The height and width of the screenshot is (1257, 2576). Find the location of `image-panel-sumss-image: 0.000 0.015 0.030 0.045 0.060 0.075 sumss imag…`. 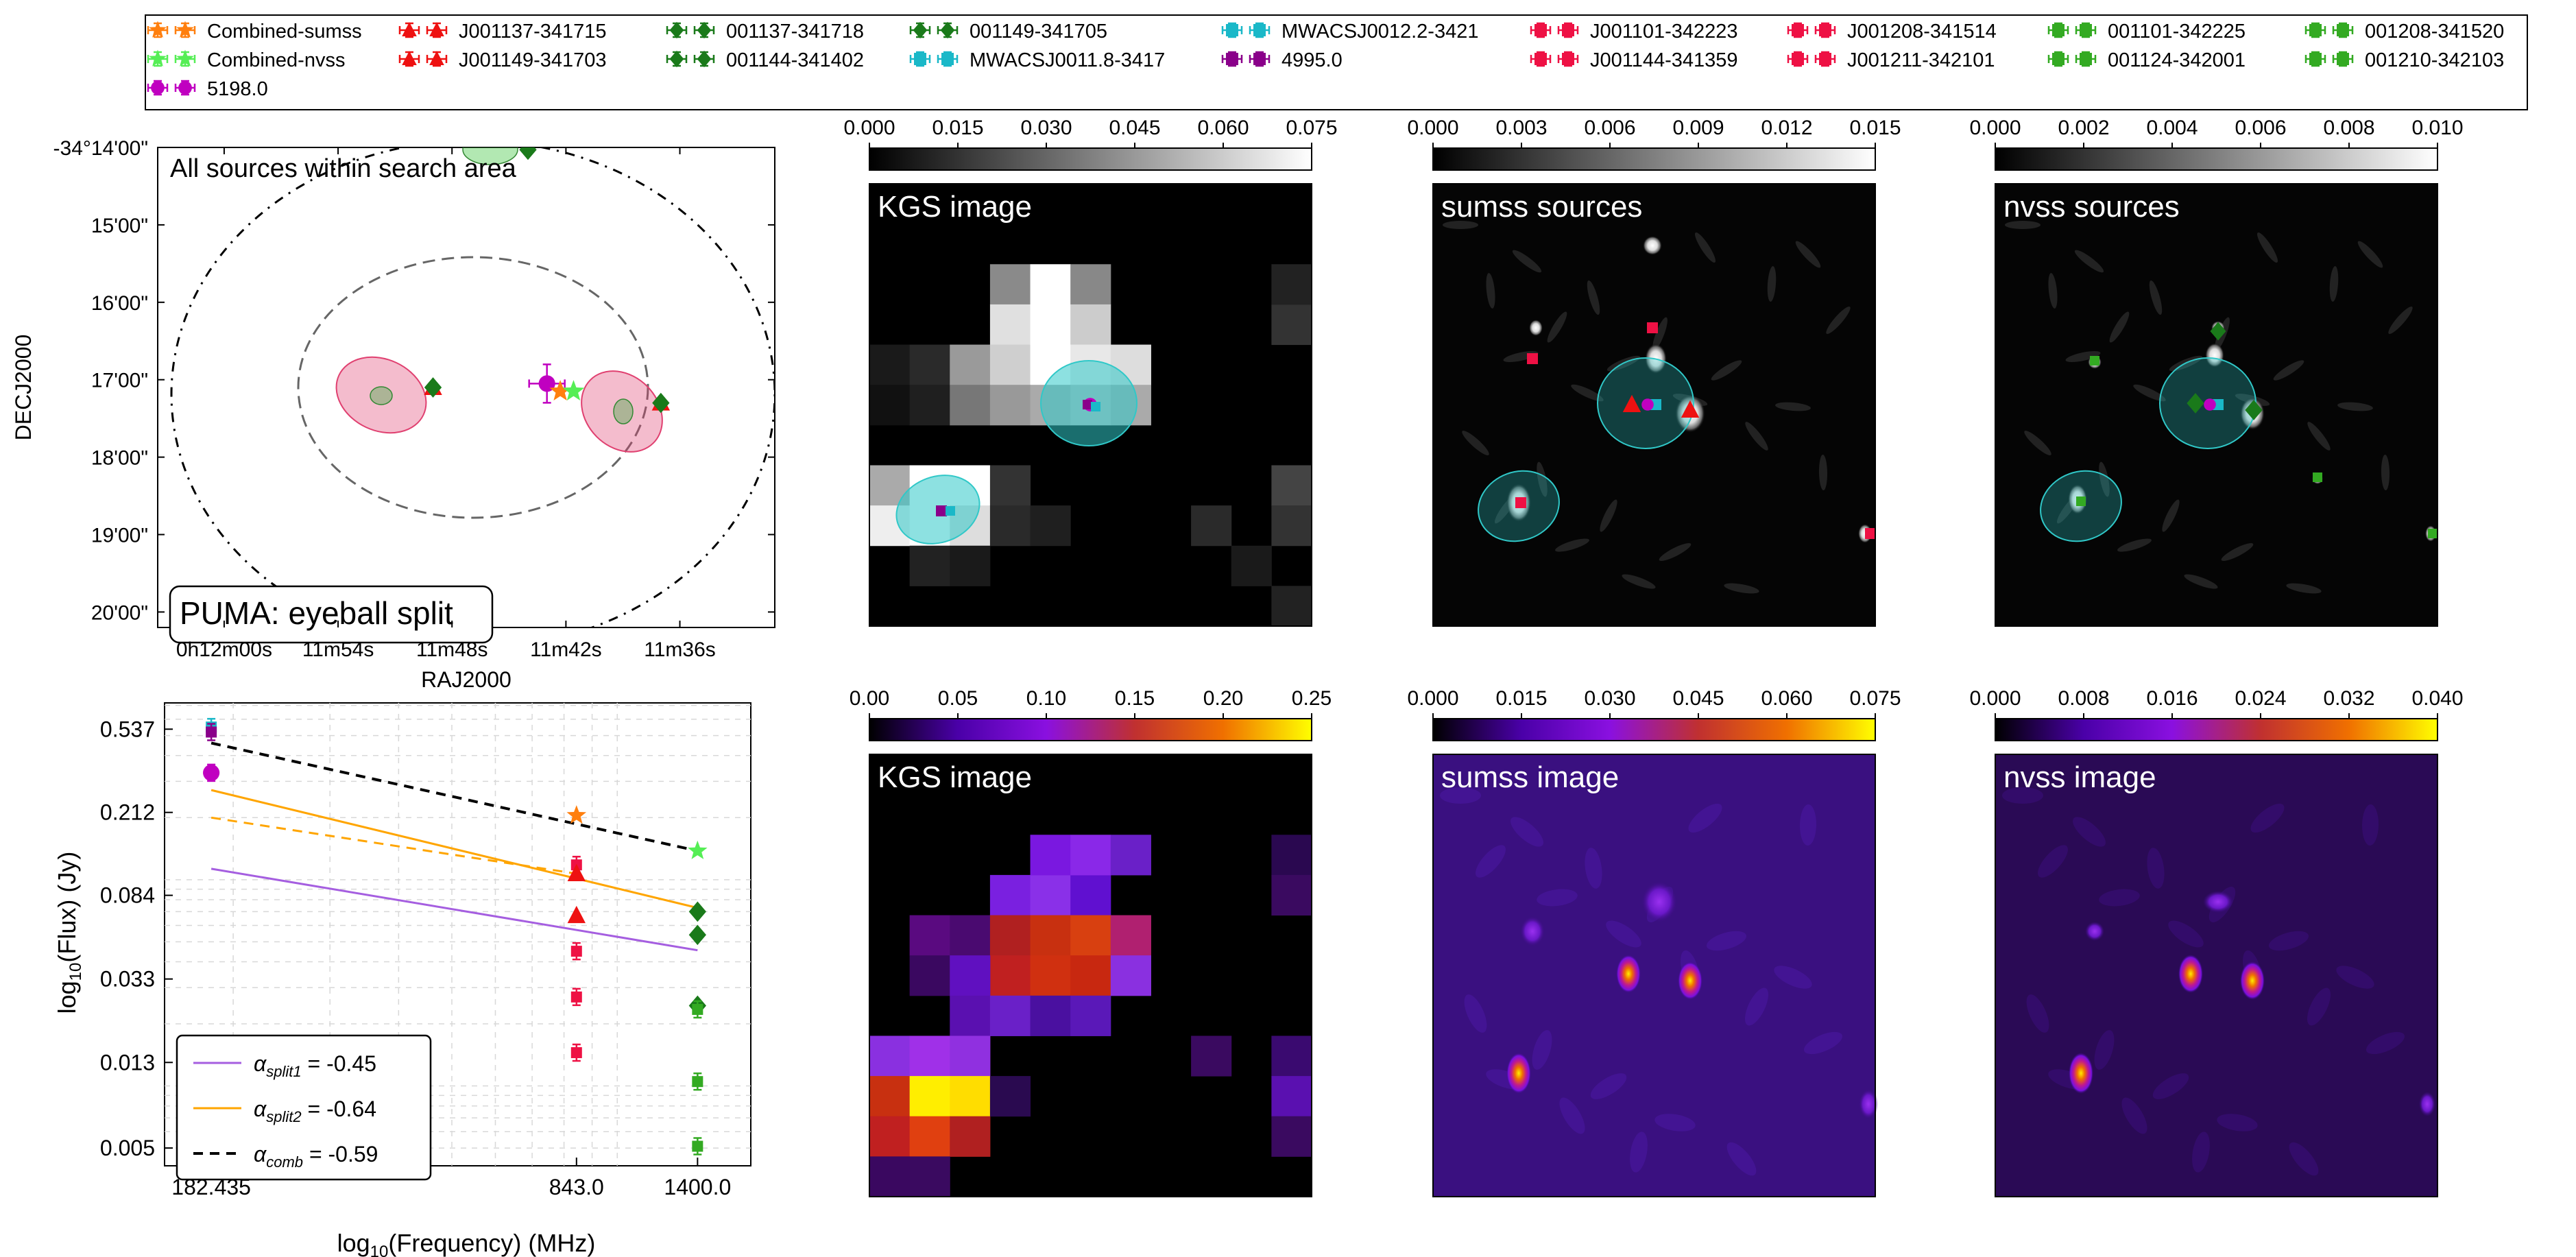

image-panel-sumss-image: 0.000 0.015 0.030 0.045 0.060 0.075 sumss imag… is located at coordinates (1654, 942).